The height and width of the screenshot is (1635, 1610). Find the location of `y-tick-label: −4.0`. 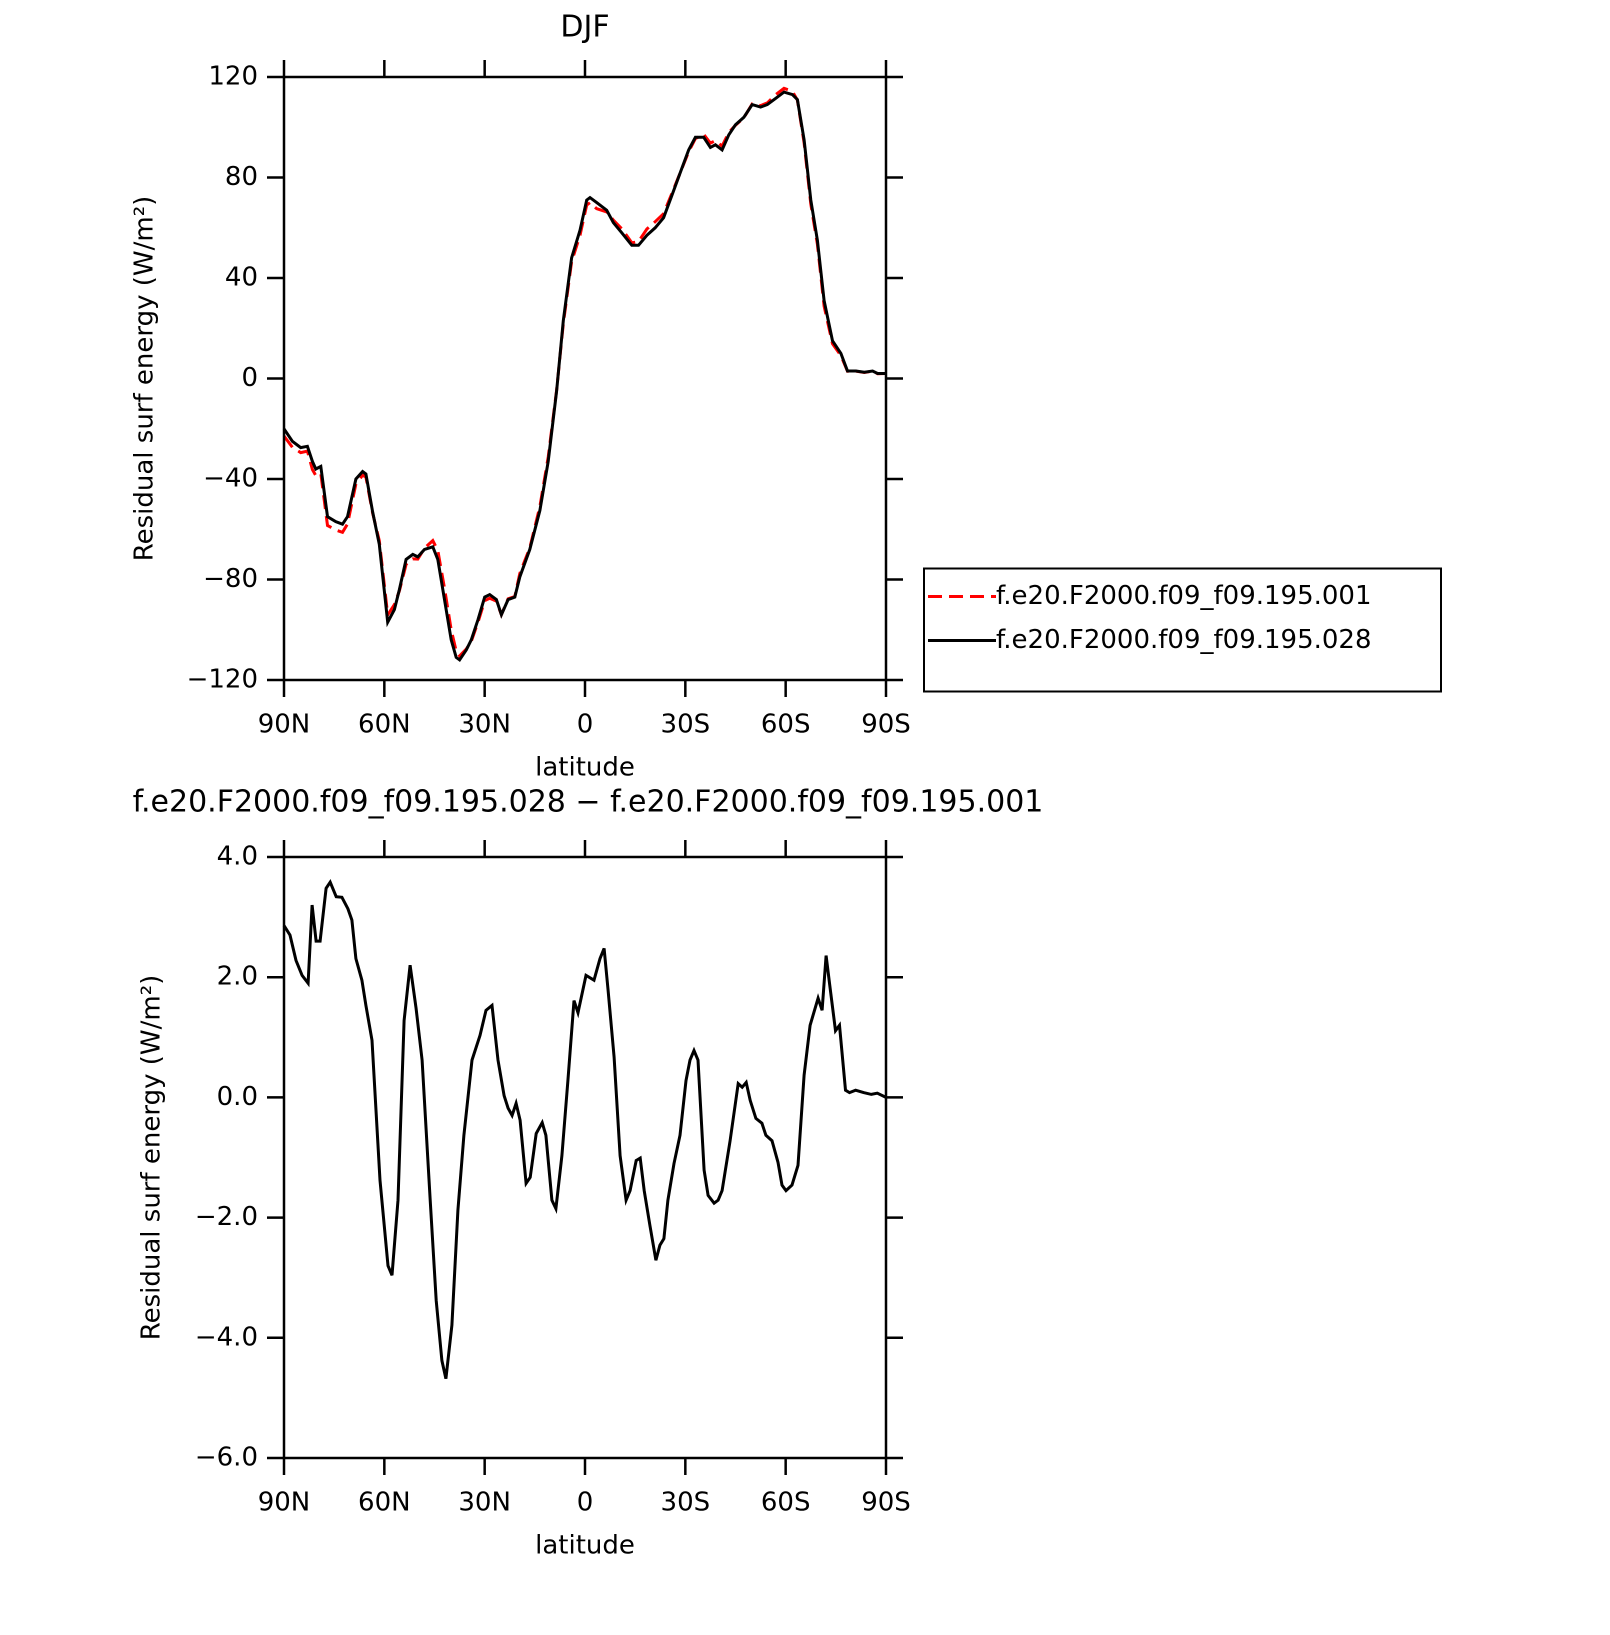

y-tick-label: −4.0 is located at coordinates (226, 1337).